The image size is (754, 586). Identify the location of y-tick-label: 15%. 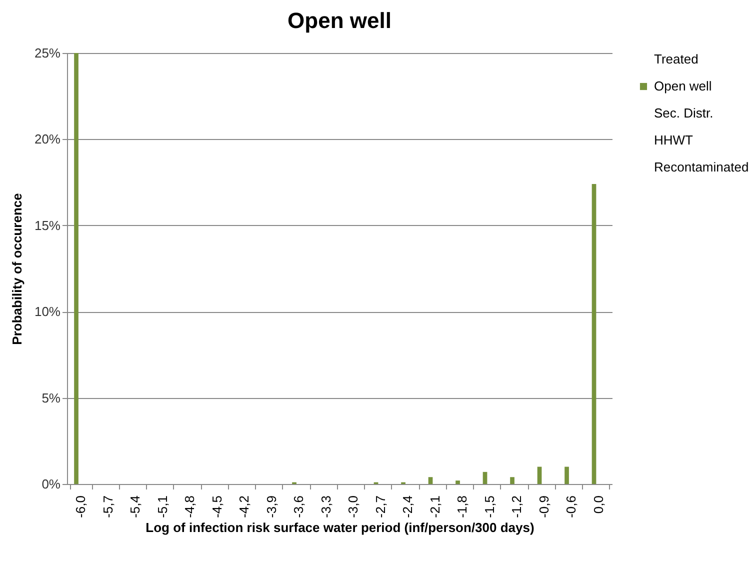
(47, 225).